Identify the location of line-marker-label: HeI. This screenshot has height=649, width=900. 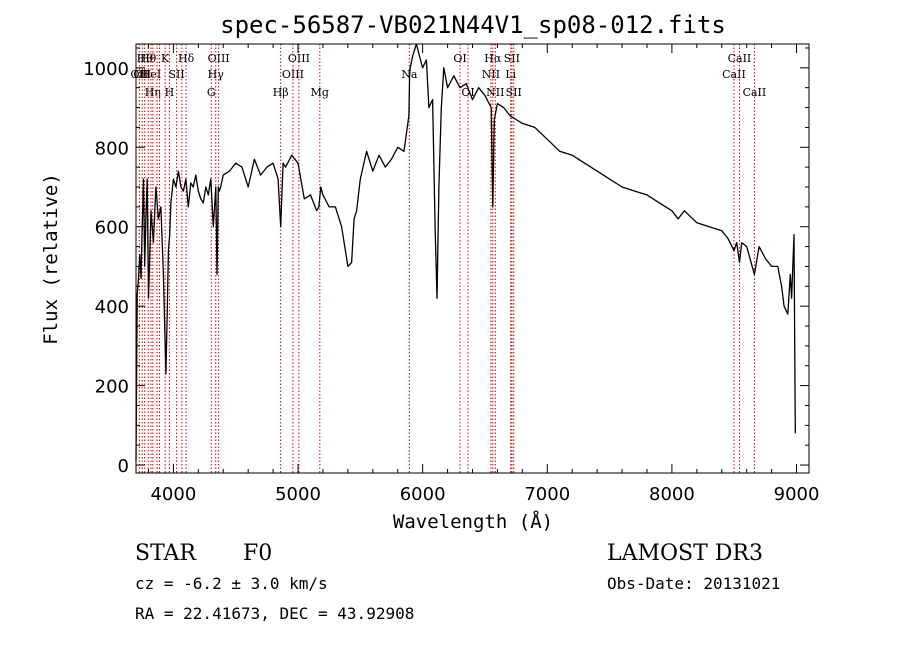
(151, 74).